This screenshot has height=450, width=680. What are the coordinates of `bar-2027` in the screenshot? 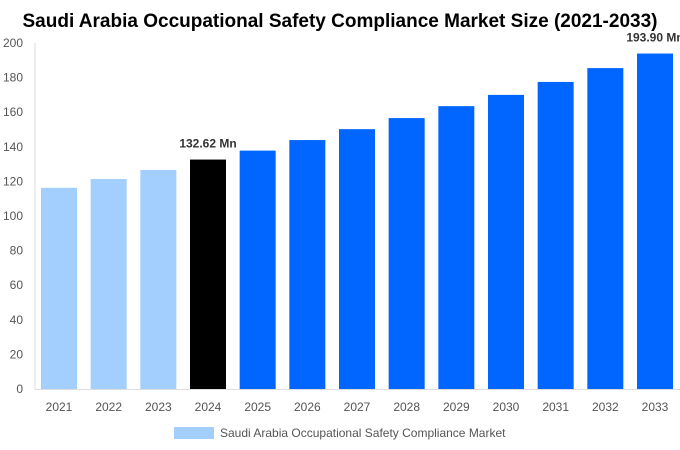 It's located at (357, 259).